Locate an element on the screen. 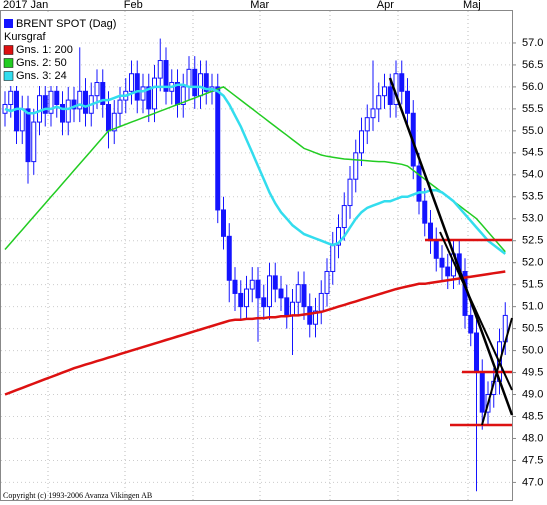  x-tick-label: 2017 Jan is located at coordinates (25, 5).